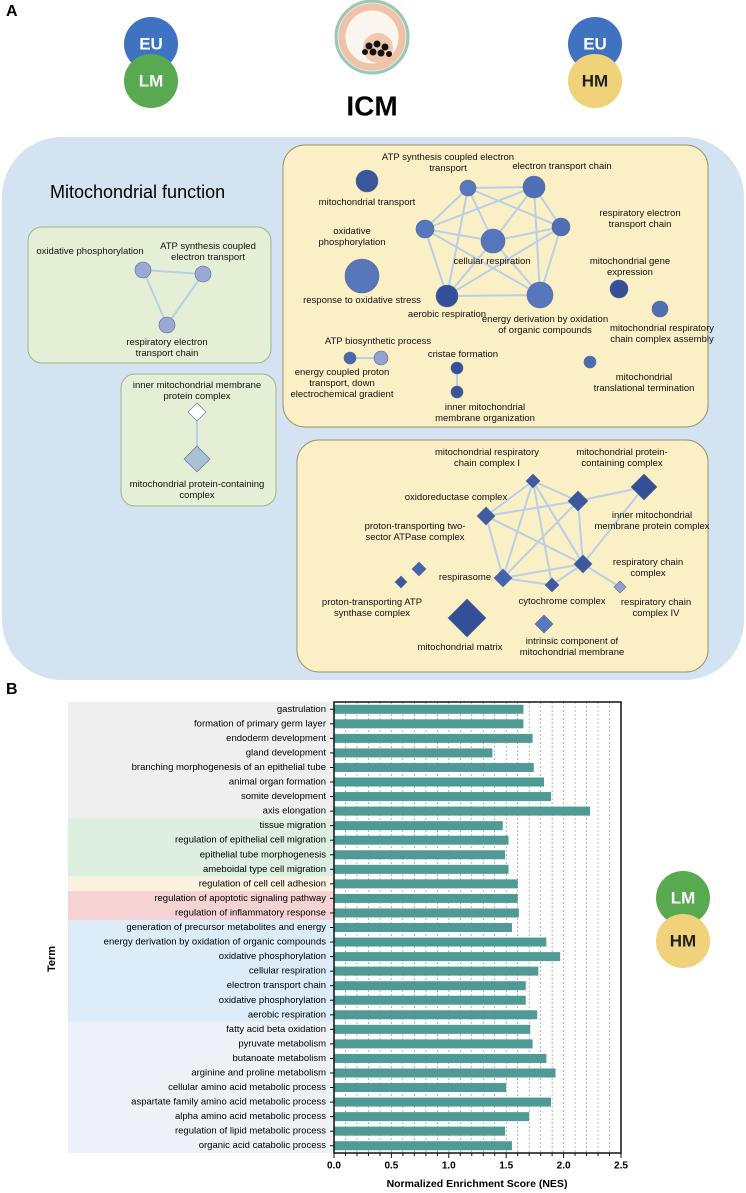  Describe the element at coordinates (391, 1166) in the screenshot. I see `x-tick-label: 0.5` at that location.